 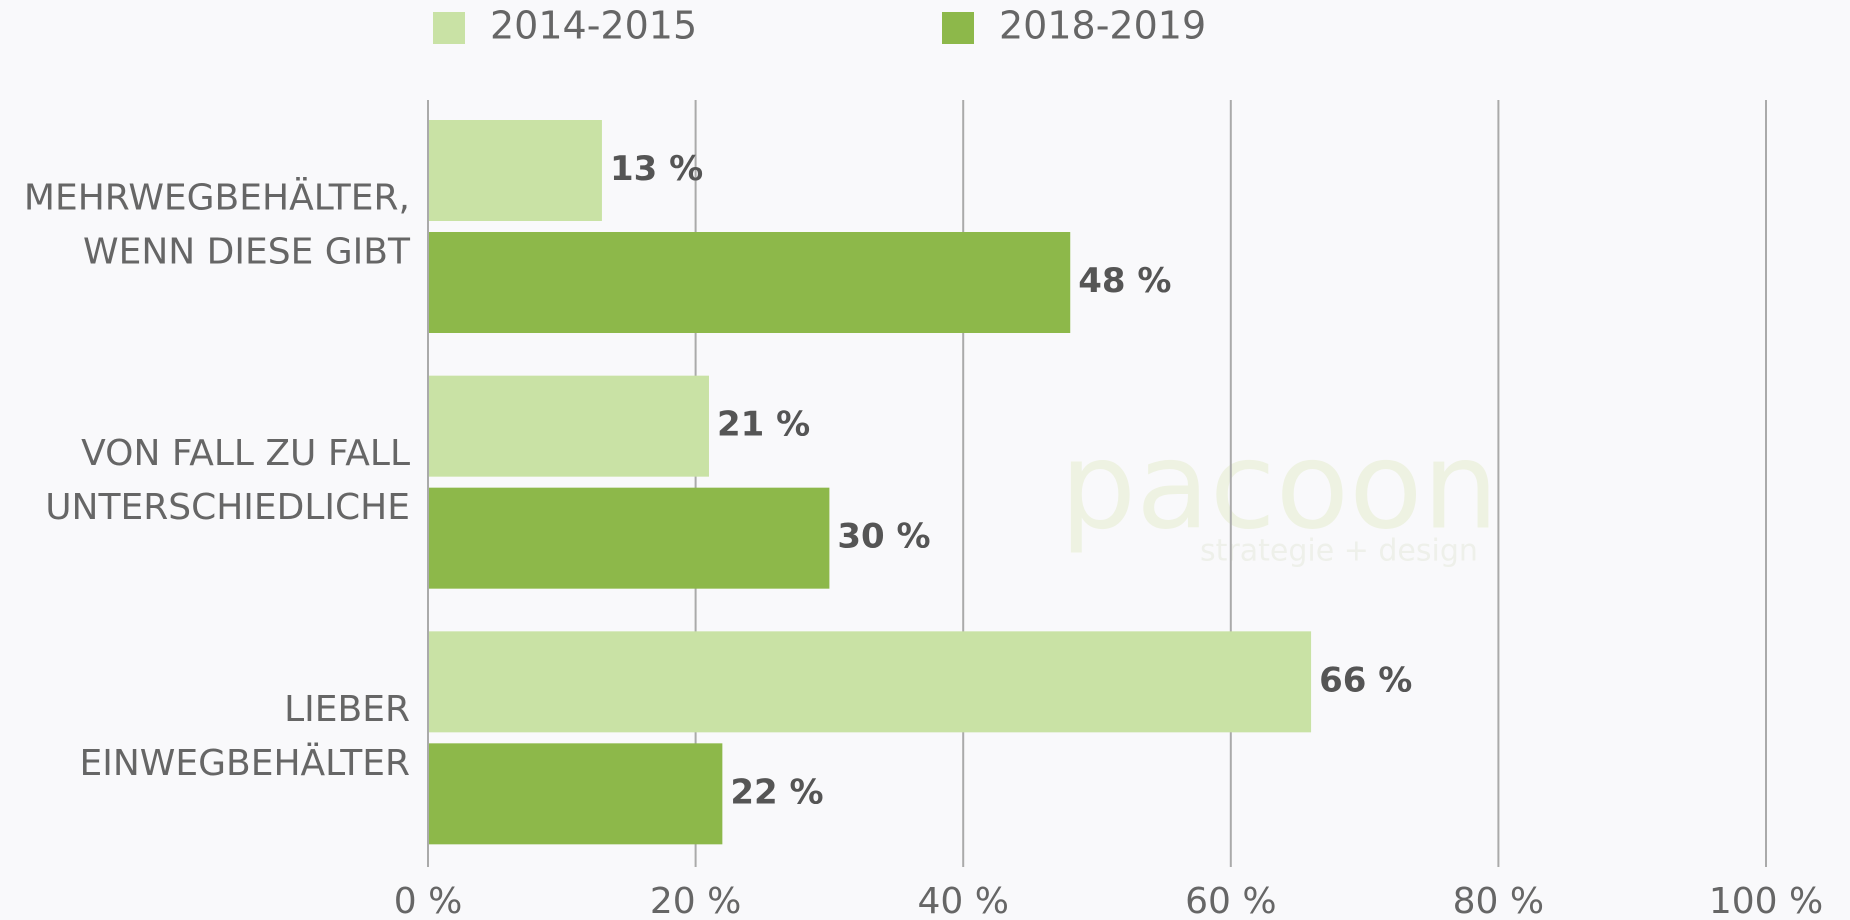 What do you see at coordinates (227, 507) in the screenshot?
I see `category-label: UNTERSCHIEDLICHE` at bounding box center [227, 507].